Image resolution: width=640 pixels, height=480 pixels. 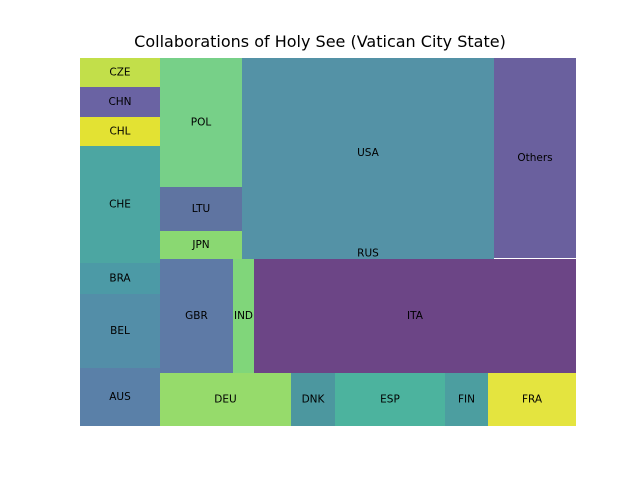 I want to click on treemap-label-gbr: GBR, so click(x=196, y=316).